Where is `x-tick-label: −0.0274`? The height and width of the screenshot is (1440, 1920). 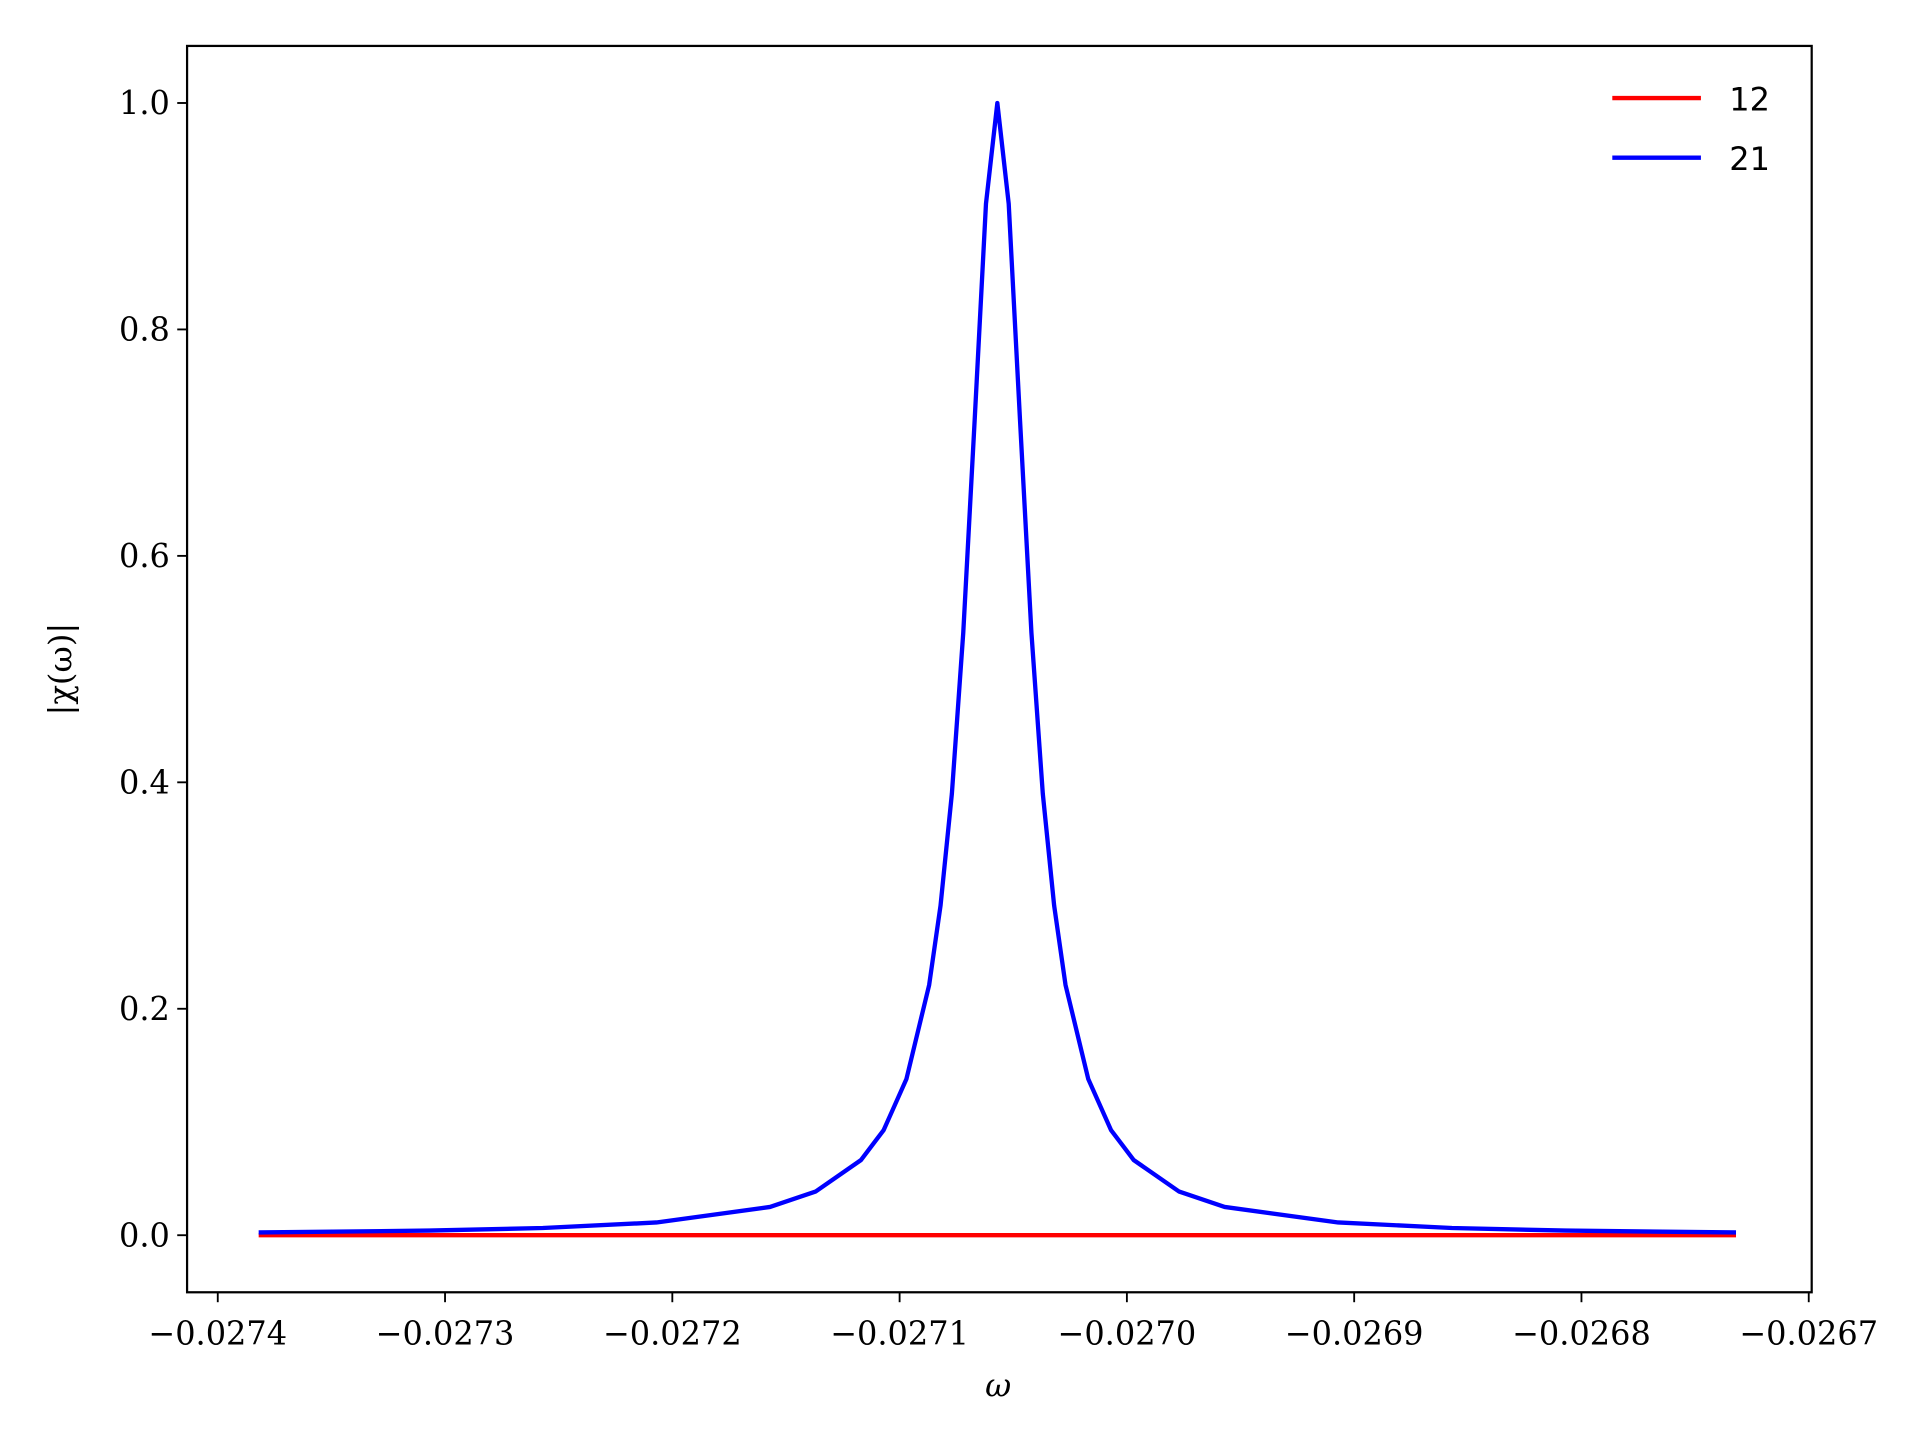
x-tick-label: −0.0274 is located at coordinates (217, 1333).